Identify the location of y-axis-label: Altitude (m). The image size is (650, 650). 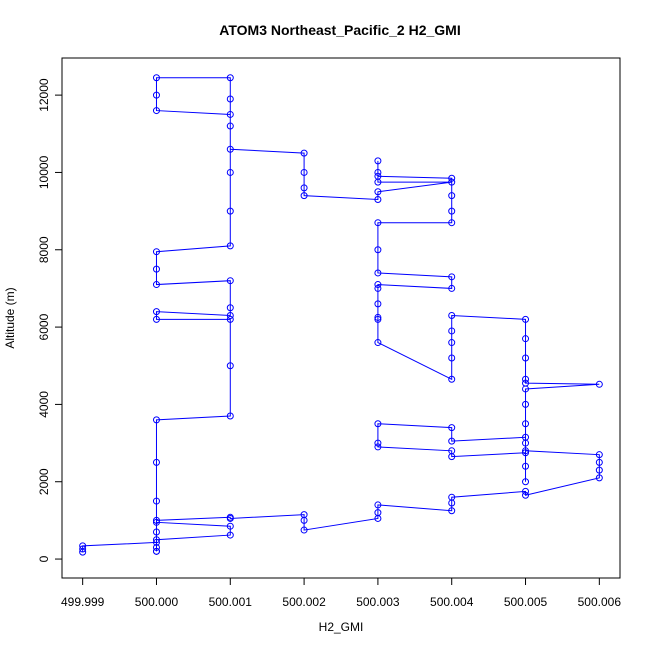
(10, 317).